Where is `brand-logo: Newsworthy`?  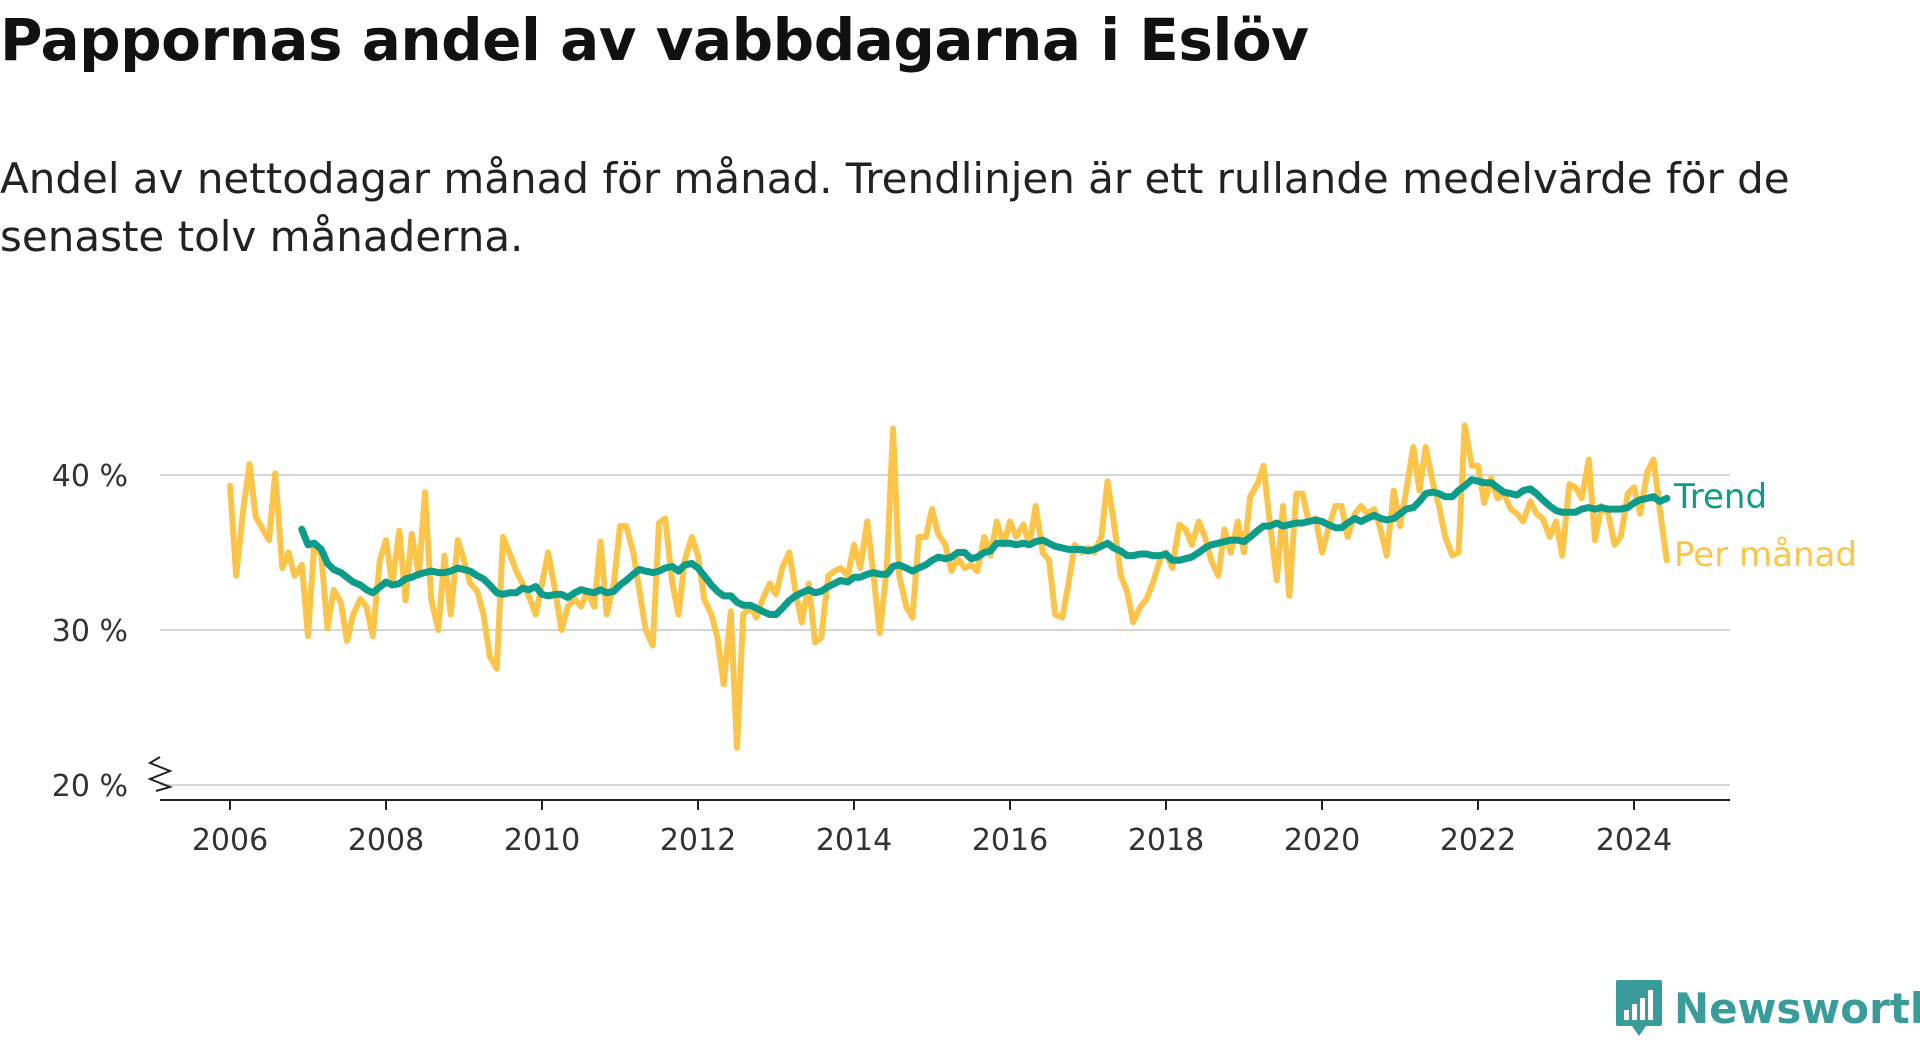
brand-logo: Newsworthy is located at coordinates (1767, 1008).